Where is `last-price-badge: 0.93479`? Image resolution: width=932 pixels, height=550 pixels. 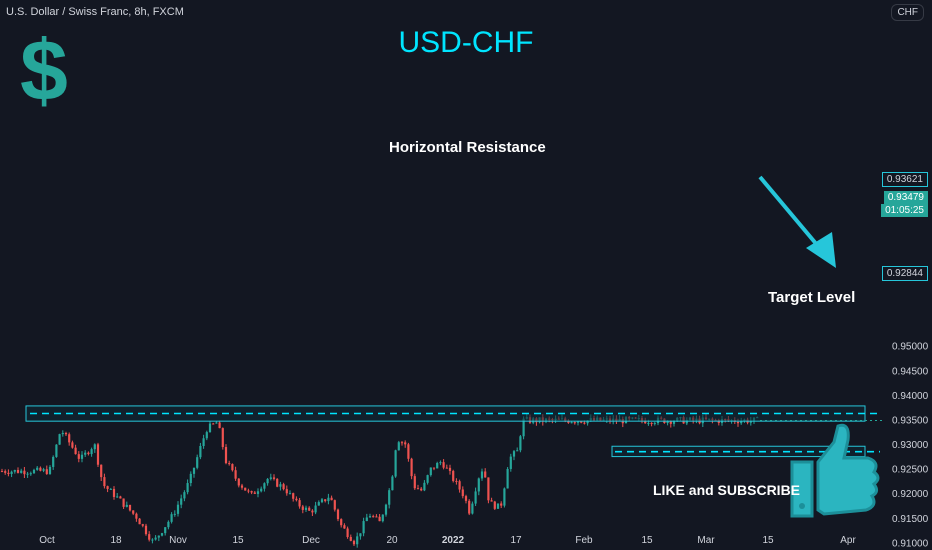
last-price-badge: 0.93479 is located at coordinates (905, 197).